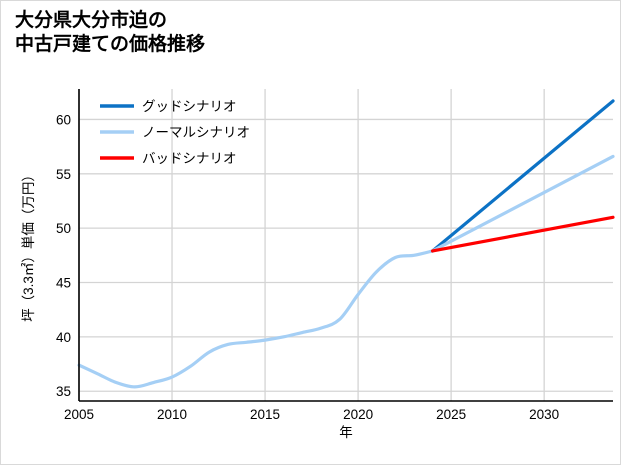  I want to click on x-tick-label: 2005, so click(79, 414).